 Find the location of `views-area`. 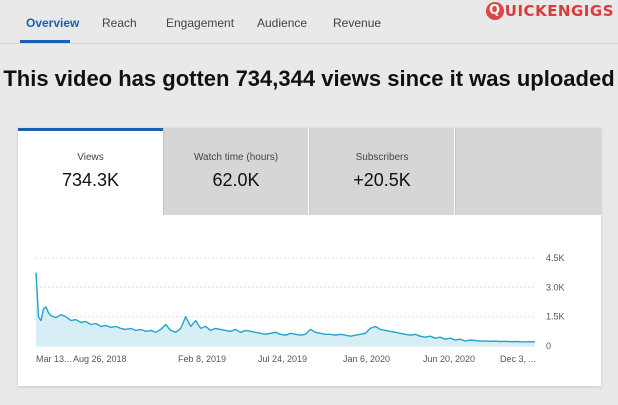

views-area is located at coordinates (285, 309).